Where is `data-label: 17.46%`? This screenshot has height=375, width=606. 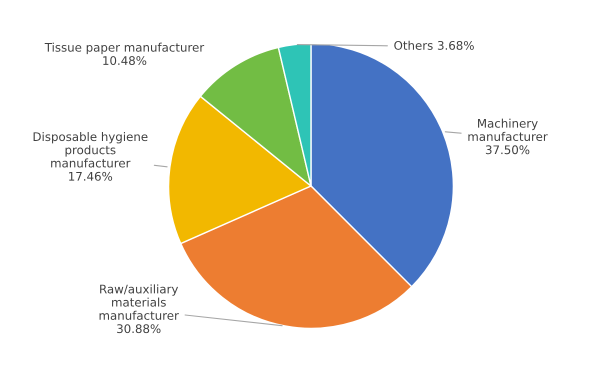 data-label: 17.46% is located at coordinates (90, 176).